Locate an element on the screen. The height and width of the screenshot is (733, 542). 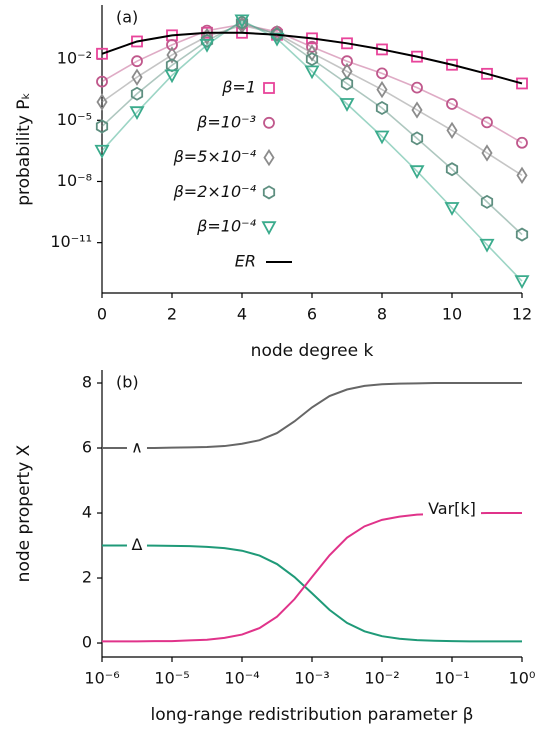
x-tick-label: 4 is located at coordinates (242, 314).